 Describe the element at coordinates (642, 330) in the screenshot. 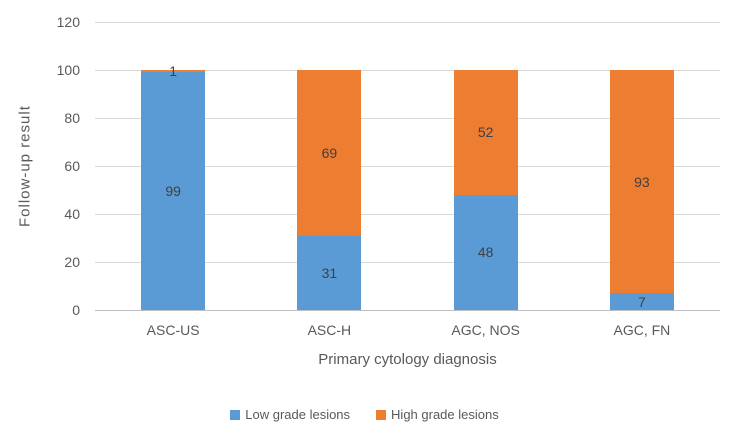

I see `x-category-label: AGC, FN` at that location.